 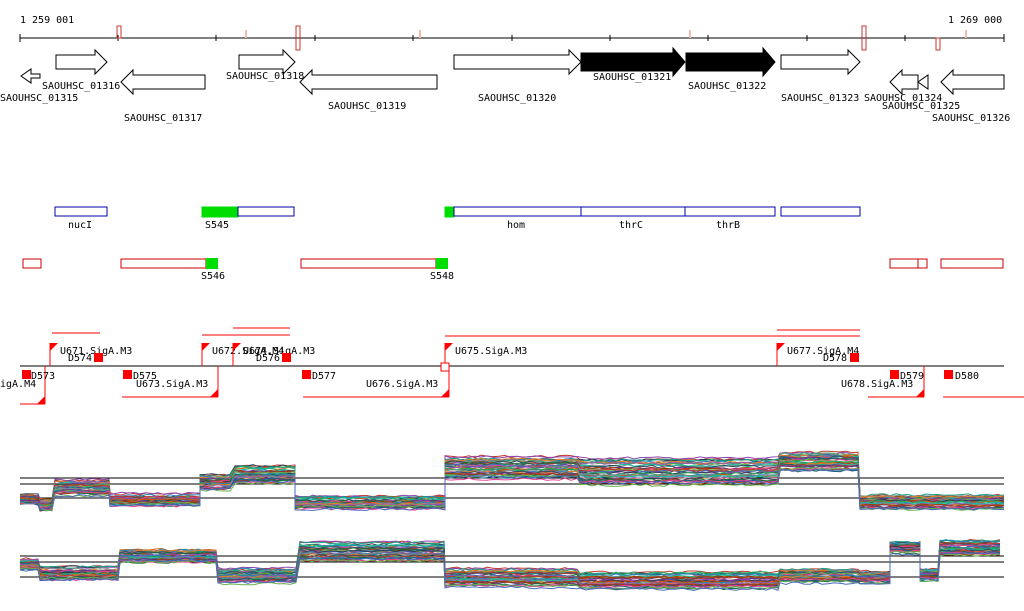 I want to click on feature-label: S545, so click(x=217, y=225).